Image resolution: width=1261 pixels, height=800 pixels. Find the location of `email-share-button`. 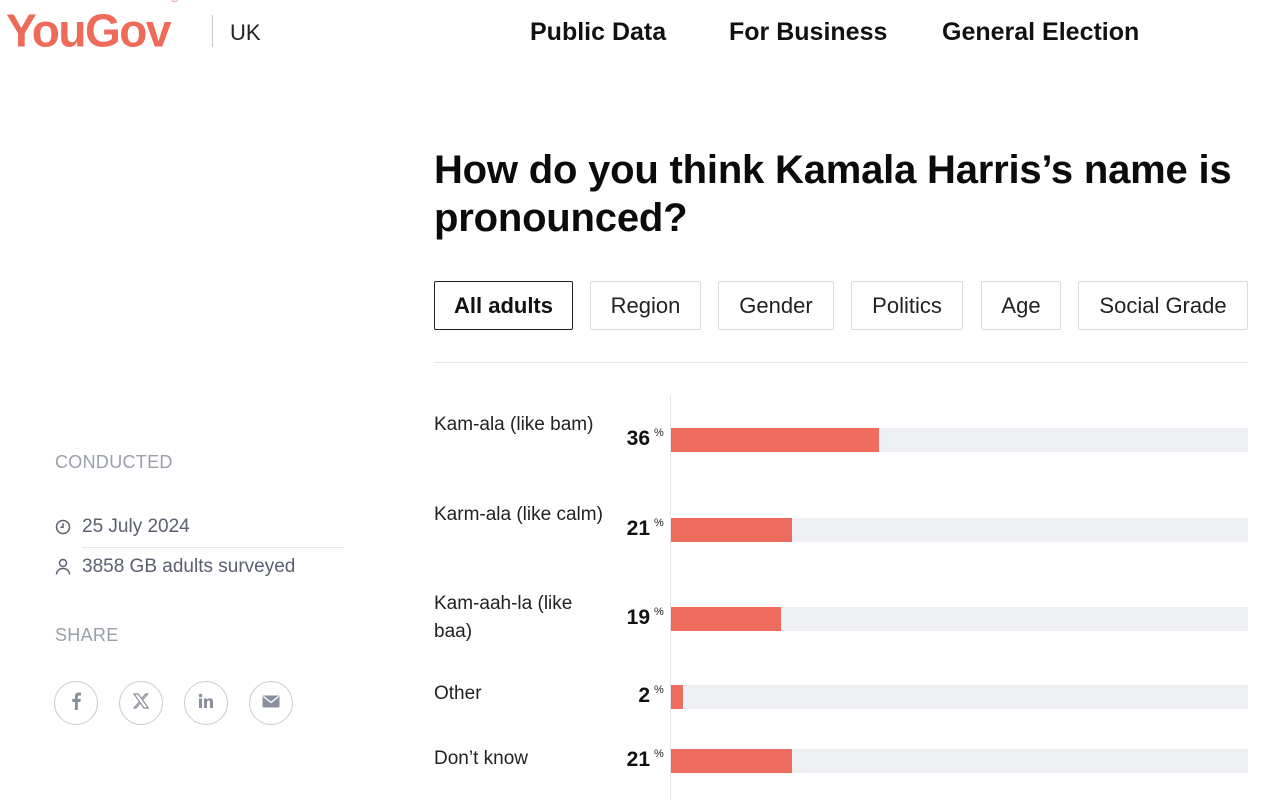

email-share-button is located at coordinates (271, 703).